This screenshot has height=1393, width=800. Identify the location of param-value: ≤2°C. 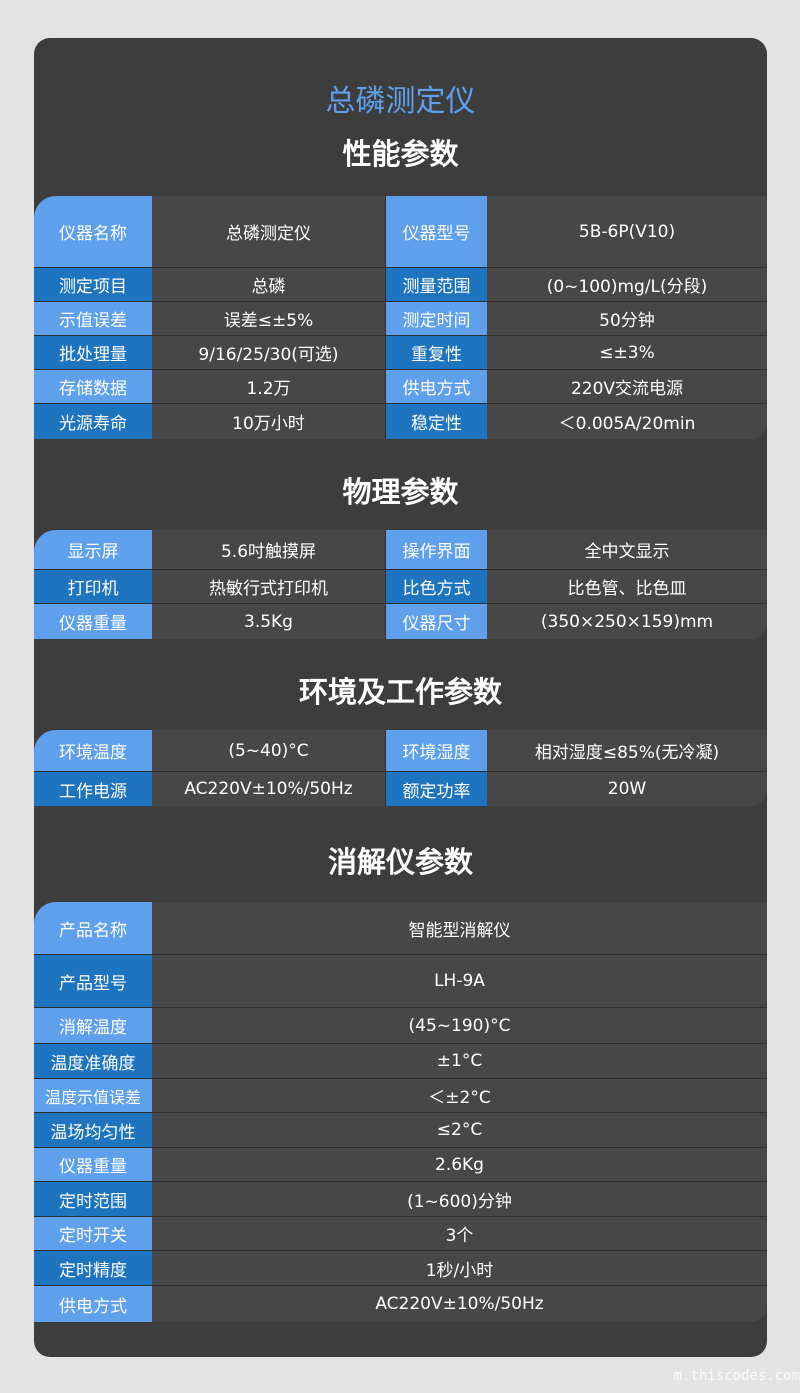
(459, 1130).